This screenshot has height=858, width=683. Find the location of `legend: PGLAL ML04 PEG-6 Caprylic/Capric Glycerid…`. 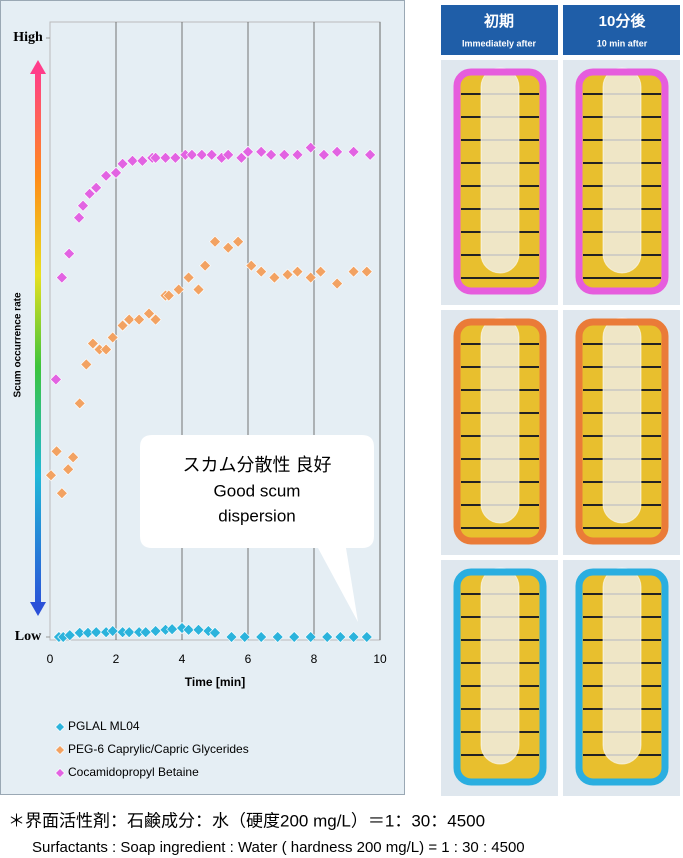

legend: PGLAL ML04 PEG-6 Caprylic/Capric Glycerid… is located at coordinates (152, 749).